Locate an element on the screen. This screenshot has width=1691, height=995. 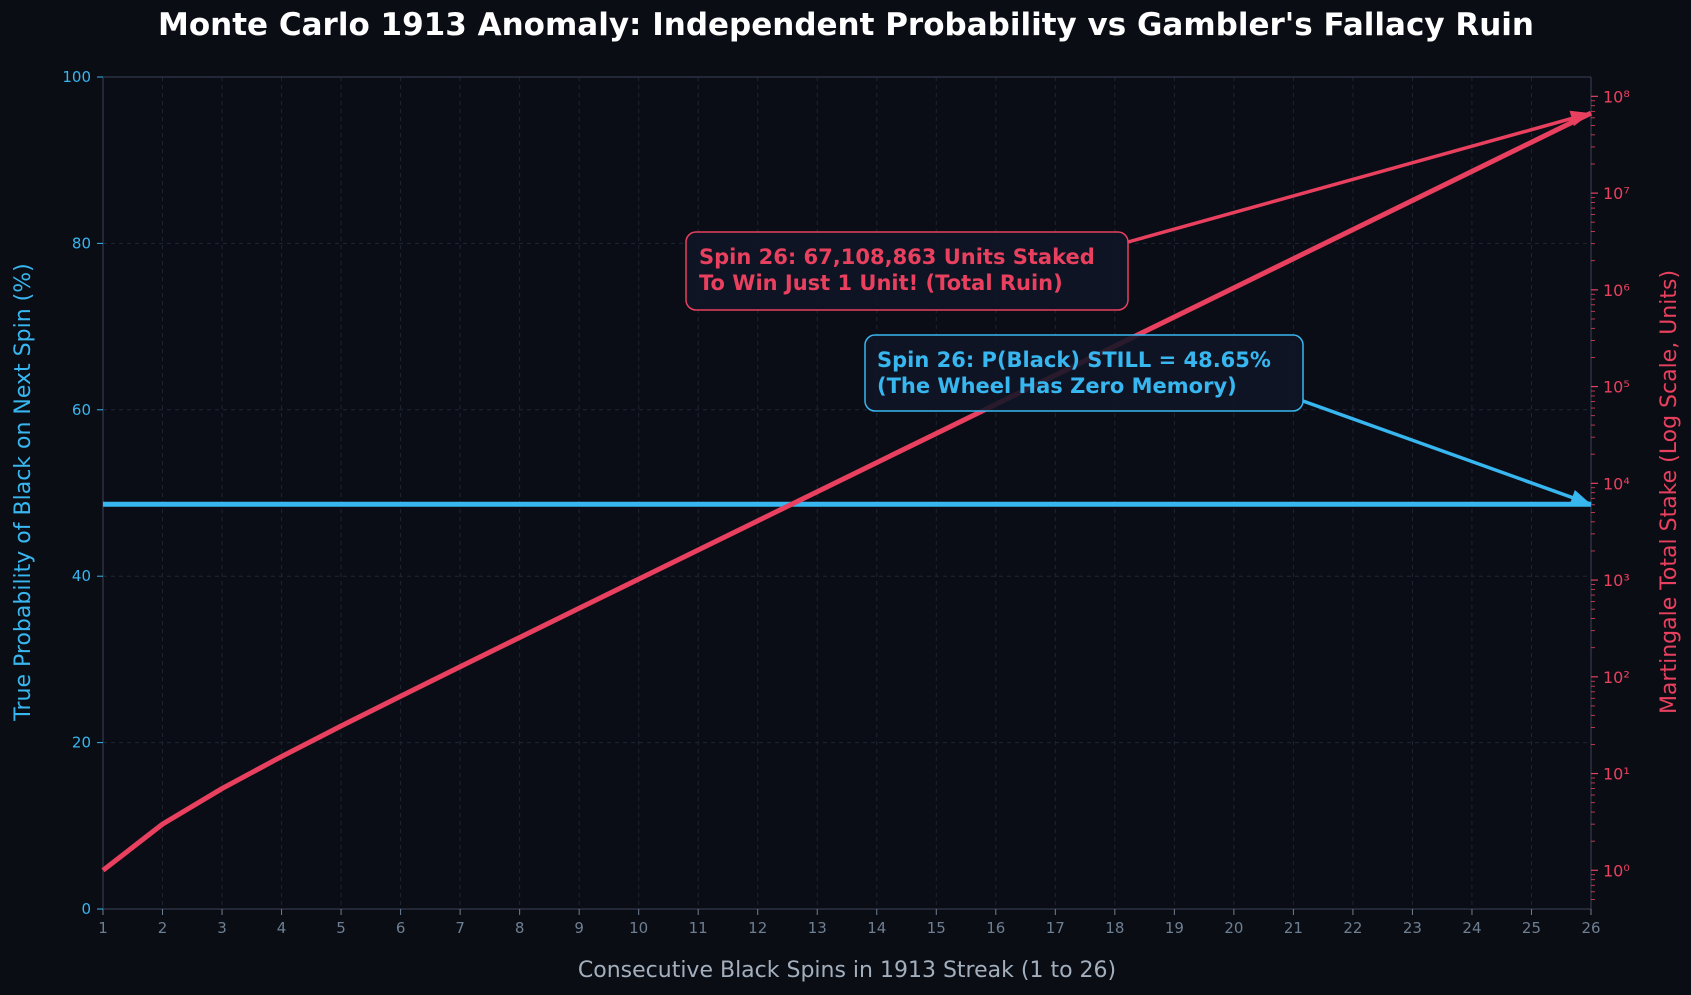
y-left-tick-label: 100 is located at coordinates (76, 77).